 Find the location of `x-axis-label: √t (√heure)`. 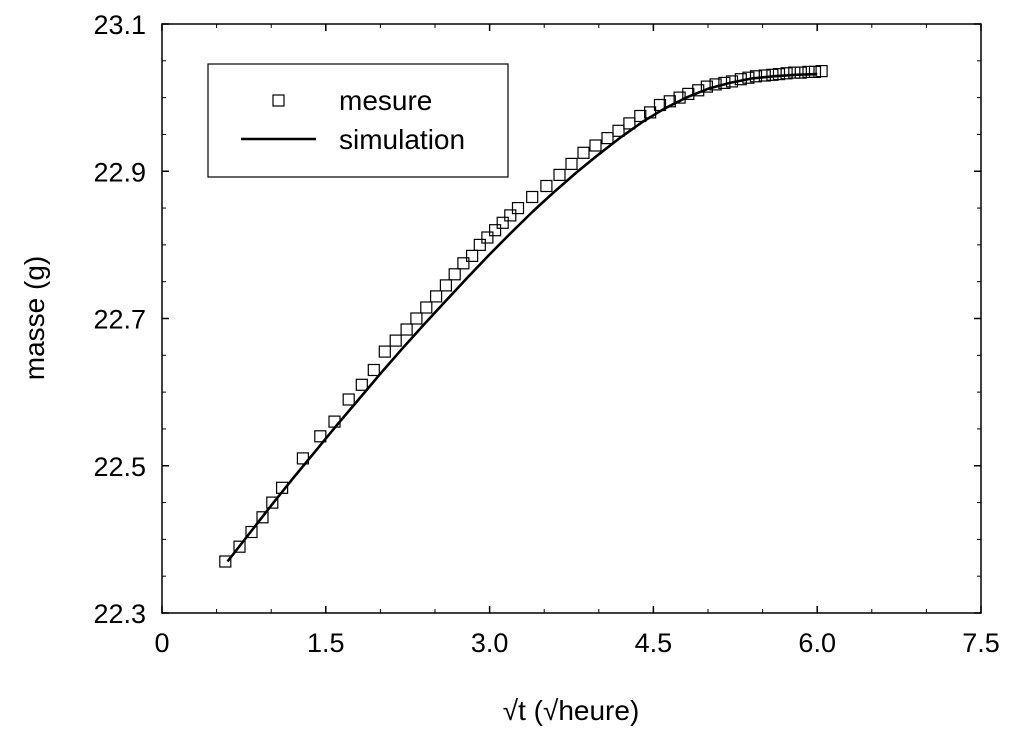

x-axis-label: √t (√heure) is located at coordinates (571, 710).